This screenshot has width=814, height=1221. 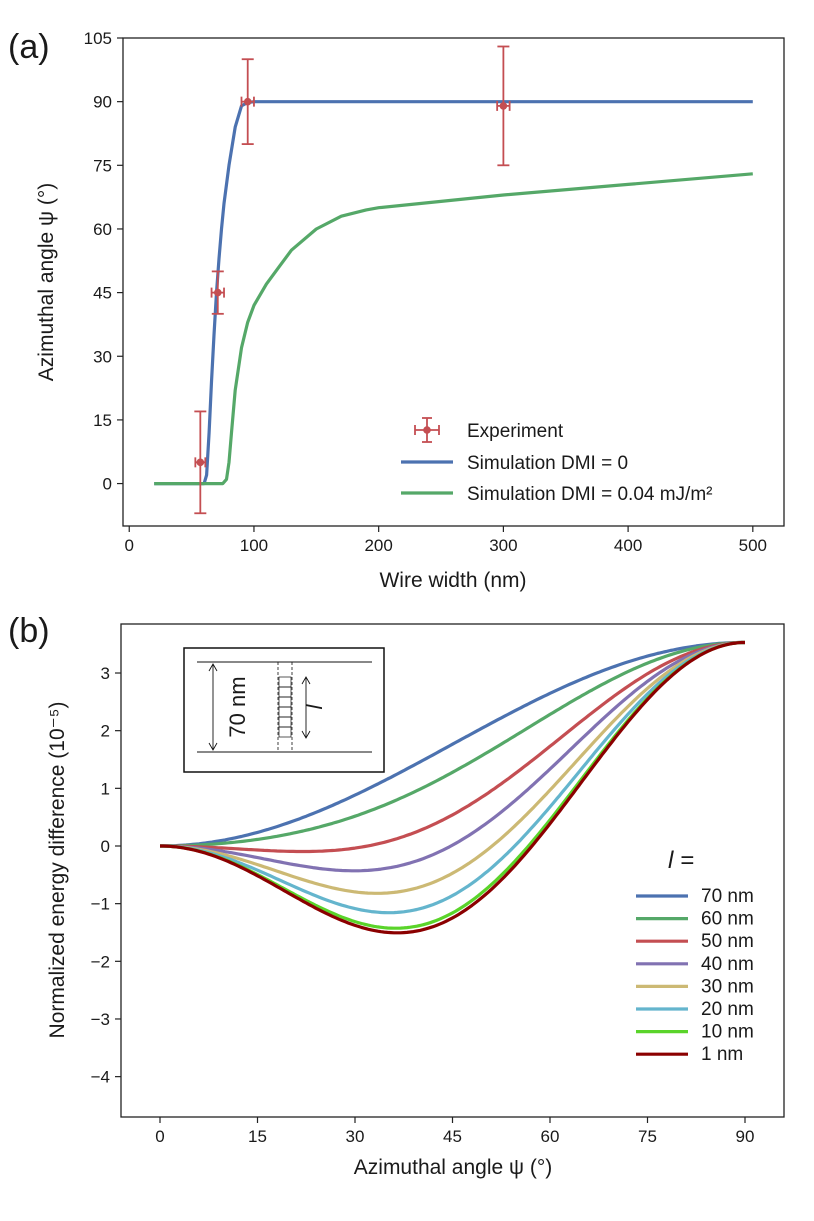 I want to click on a-ytick-label: 15, so click(x=102, y=420).